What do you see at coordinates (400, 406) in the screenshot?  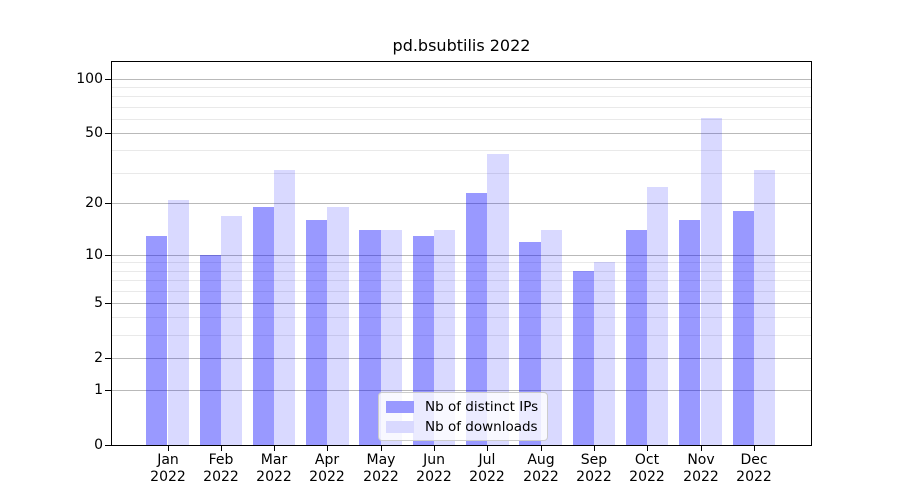 I see `legend-swatch-distinct-ips` at bounding box center [400, 406].